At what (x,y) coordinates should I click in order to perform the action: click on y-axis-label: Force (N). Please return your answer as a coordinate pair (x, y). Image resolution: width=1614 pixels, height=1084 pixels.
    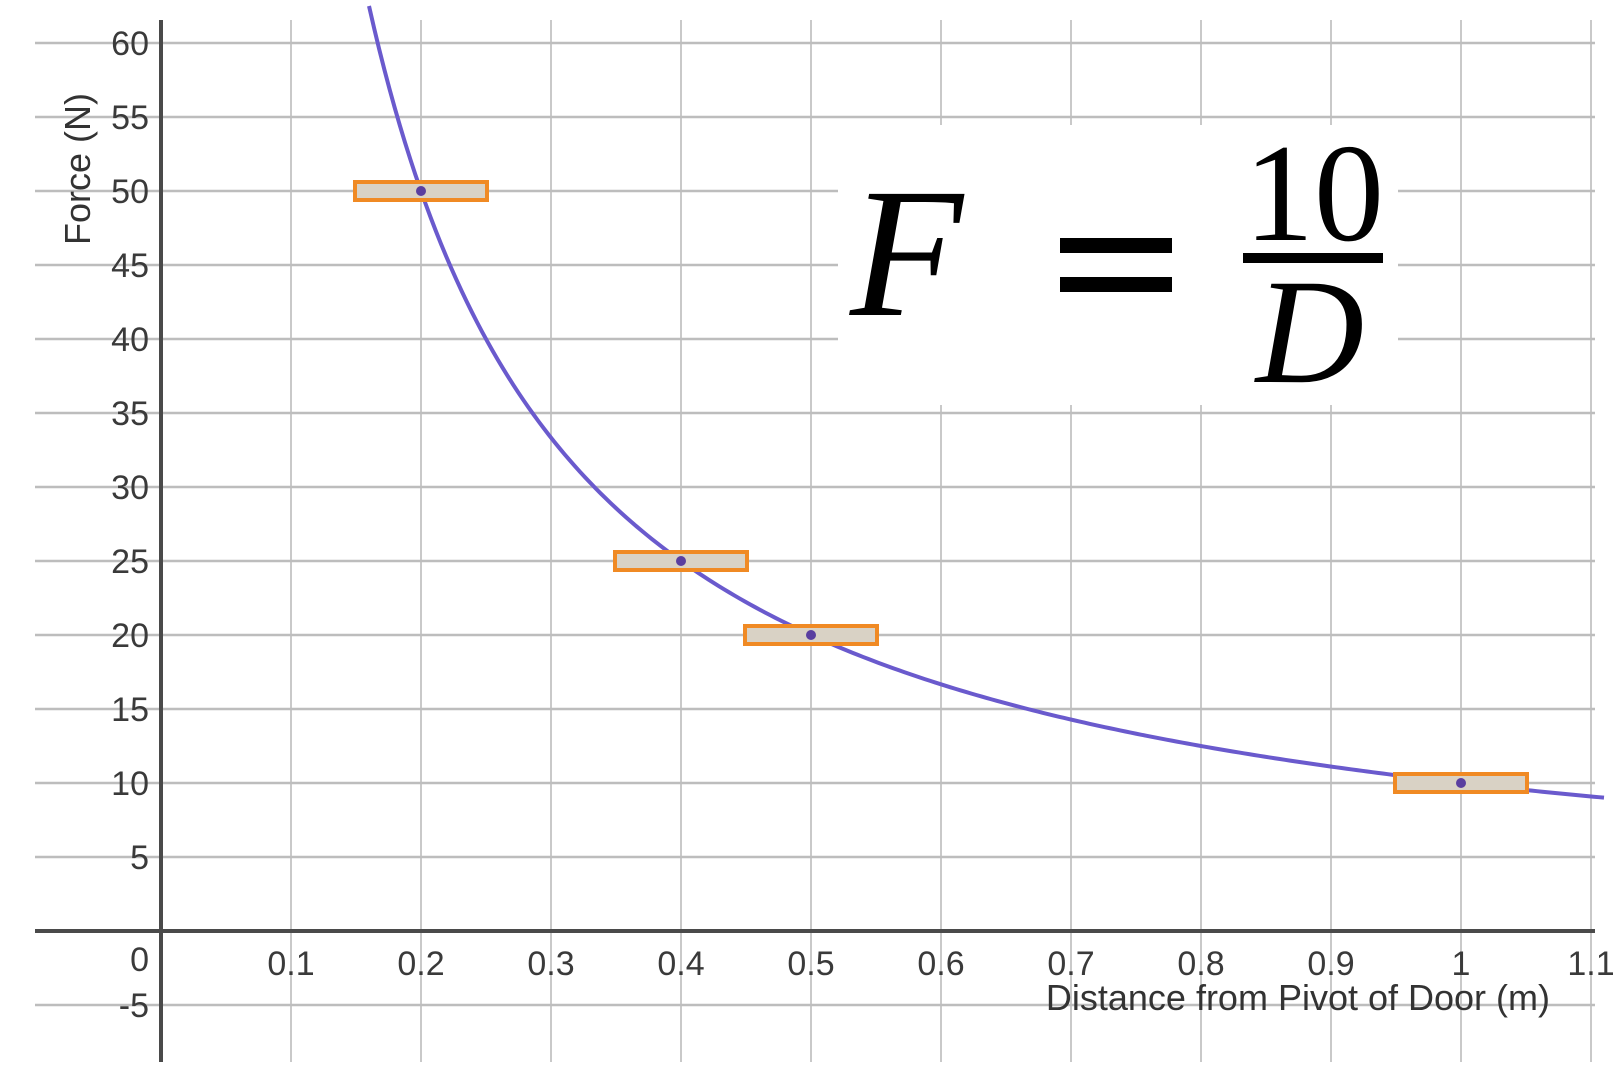
    Looking at the image, I should click on (77, 169).